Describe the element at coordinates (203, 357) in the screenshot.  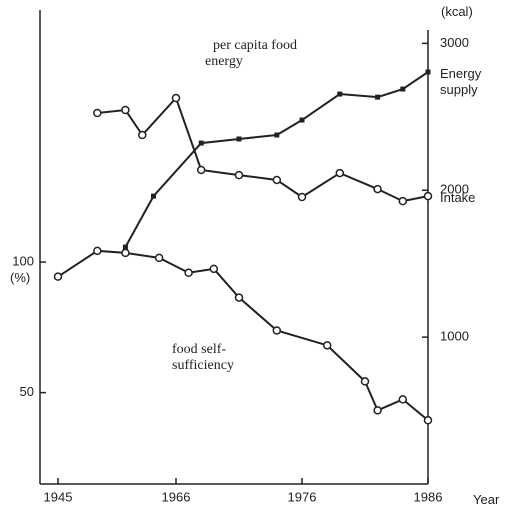
I see `series-label: food self-sufficiency` at that location.